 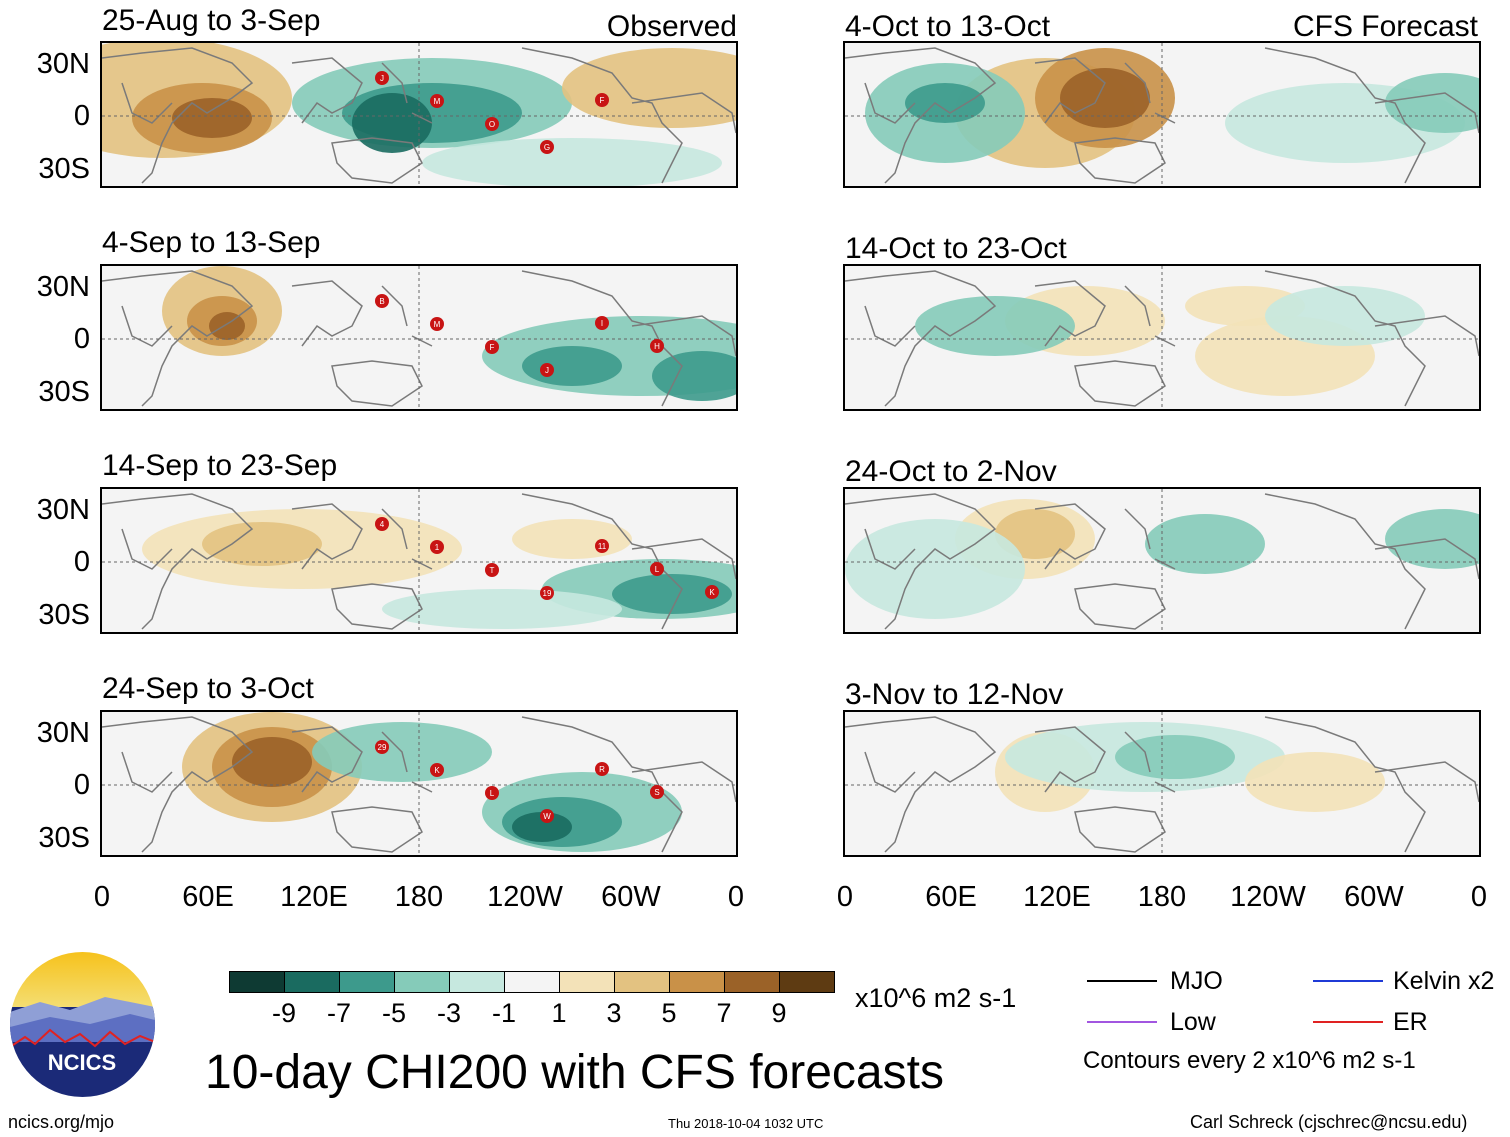 What do you see at coordinates (382, 747) in the screenshot?
I see `svg-text: 29` at bounding box center [382, 747].